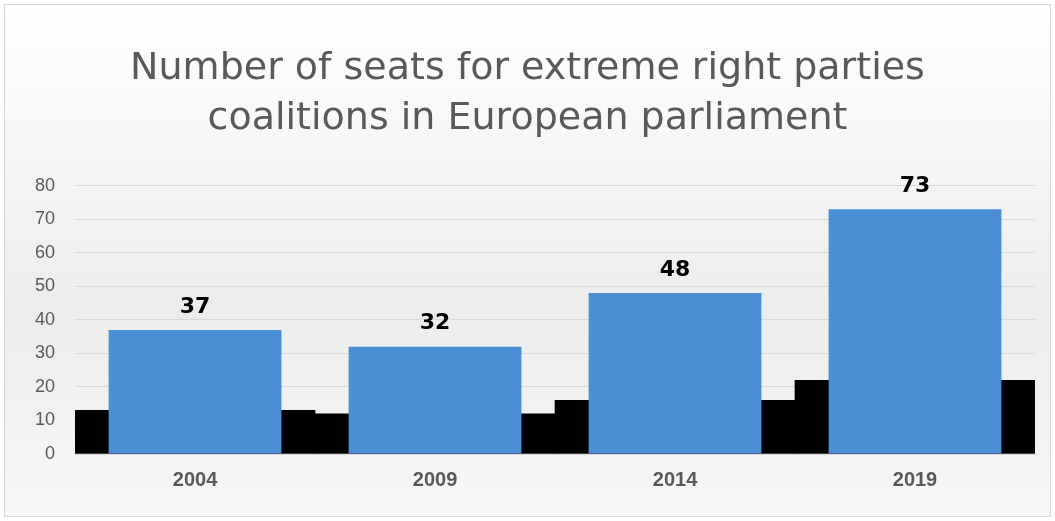 The height and width of the screenshot is (521, 1055). I want to click on x-tick-label: 2004, so click(195, 478).